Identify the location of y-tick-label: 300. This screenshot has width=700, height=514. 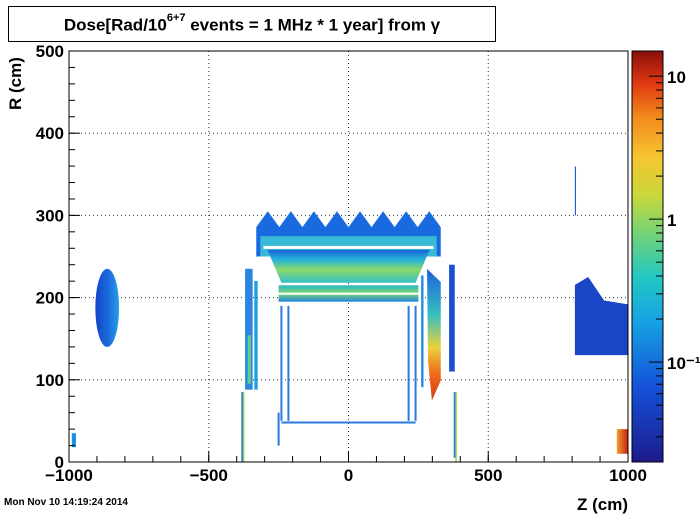
(50, 215).